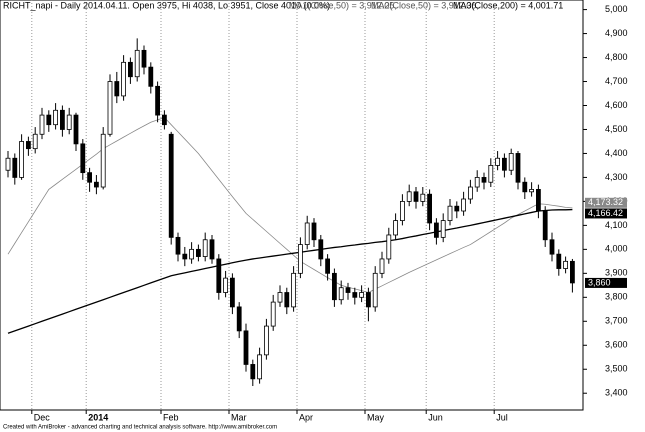 Image resolution: width=645 pixels, height=432 pixels. Describe the element at coordinates (616, 81) in the screenshot. I see `y-tick-label: 4,700` at that location.